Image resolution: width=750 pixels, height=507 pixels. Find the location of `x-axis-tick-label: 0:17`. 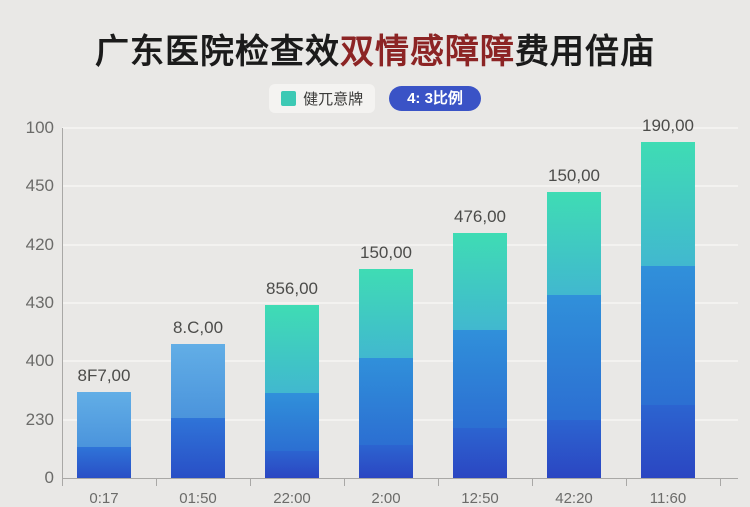

x-axis-tick-label: 0:17 is located at coordinates (104, 498).